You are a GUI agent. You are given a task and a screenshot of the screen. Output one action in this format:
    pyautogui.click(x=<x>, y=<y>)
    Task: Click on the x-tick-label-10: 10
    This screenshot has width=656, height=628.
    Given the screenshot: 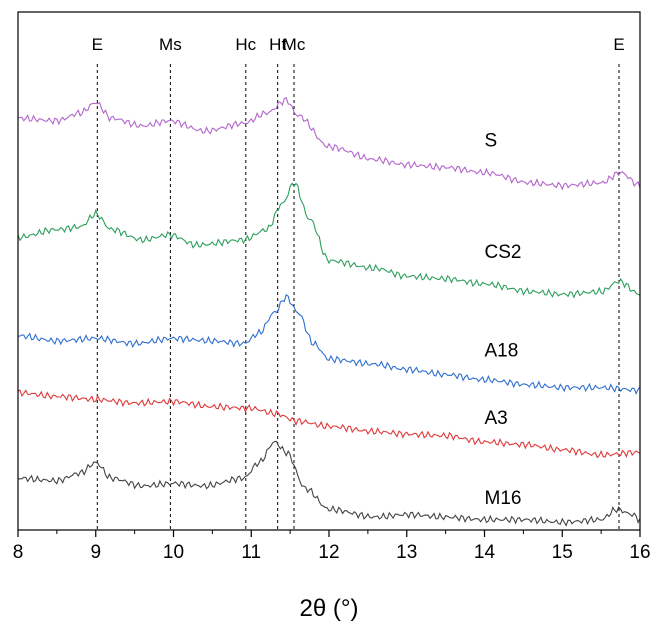 What is the action you would take?
    pyautogui.click(x=173, y=552)
    